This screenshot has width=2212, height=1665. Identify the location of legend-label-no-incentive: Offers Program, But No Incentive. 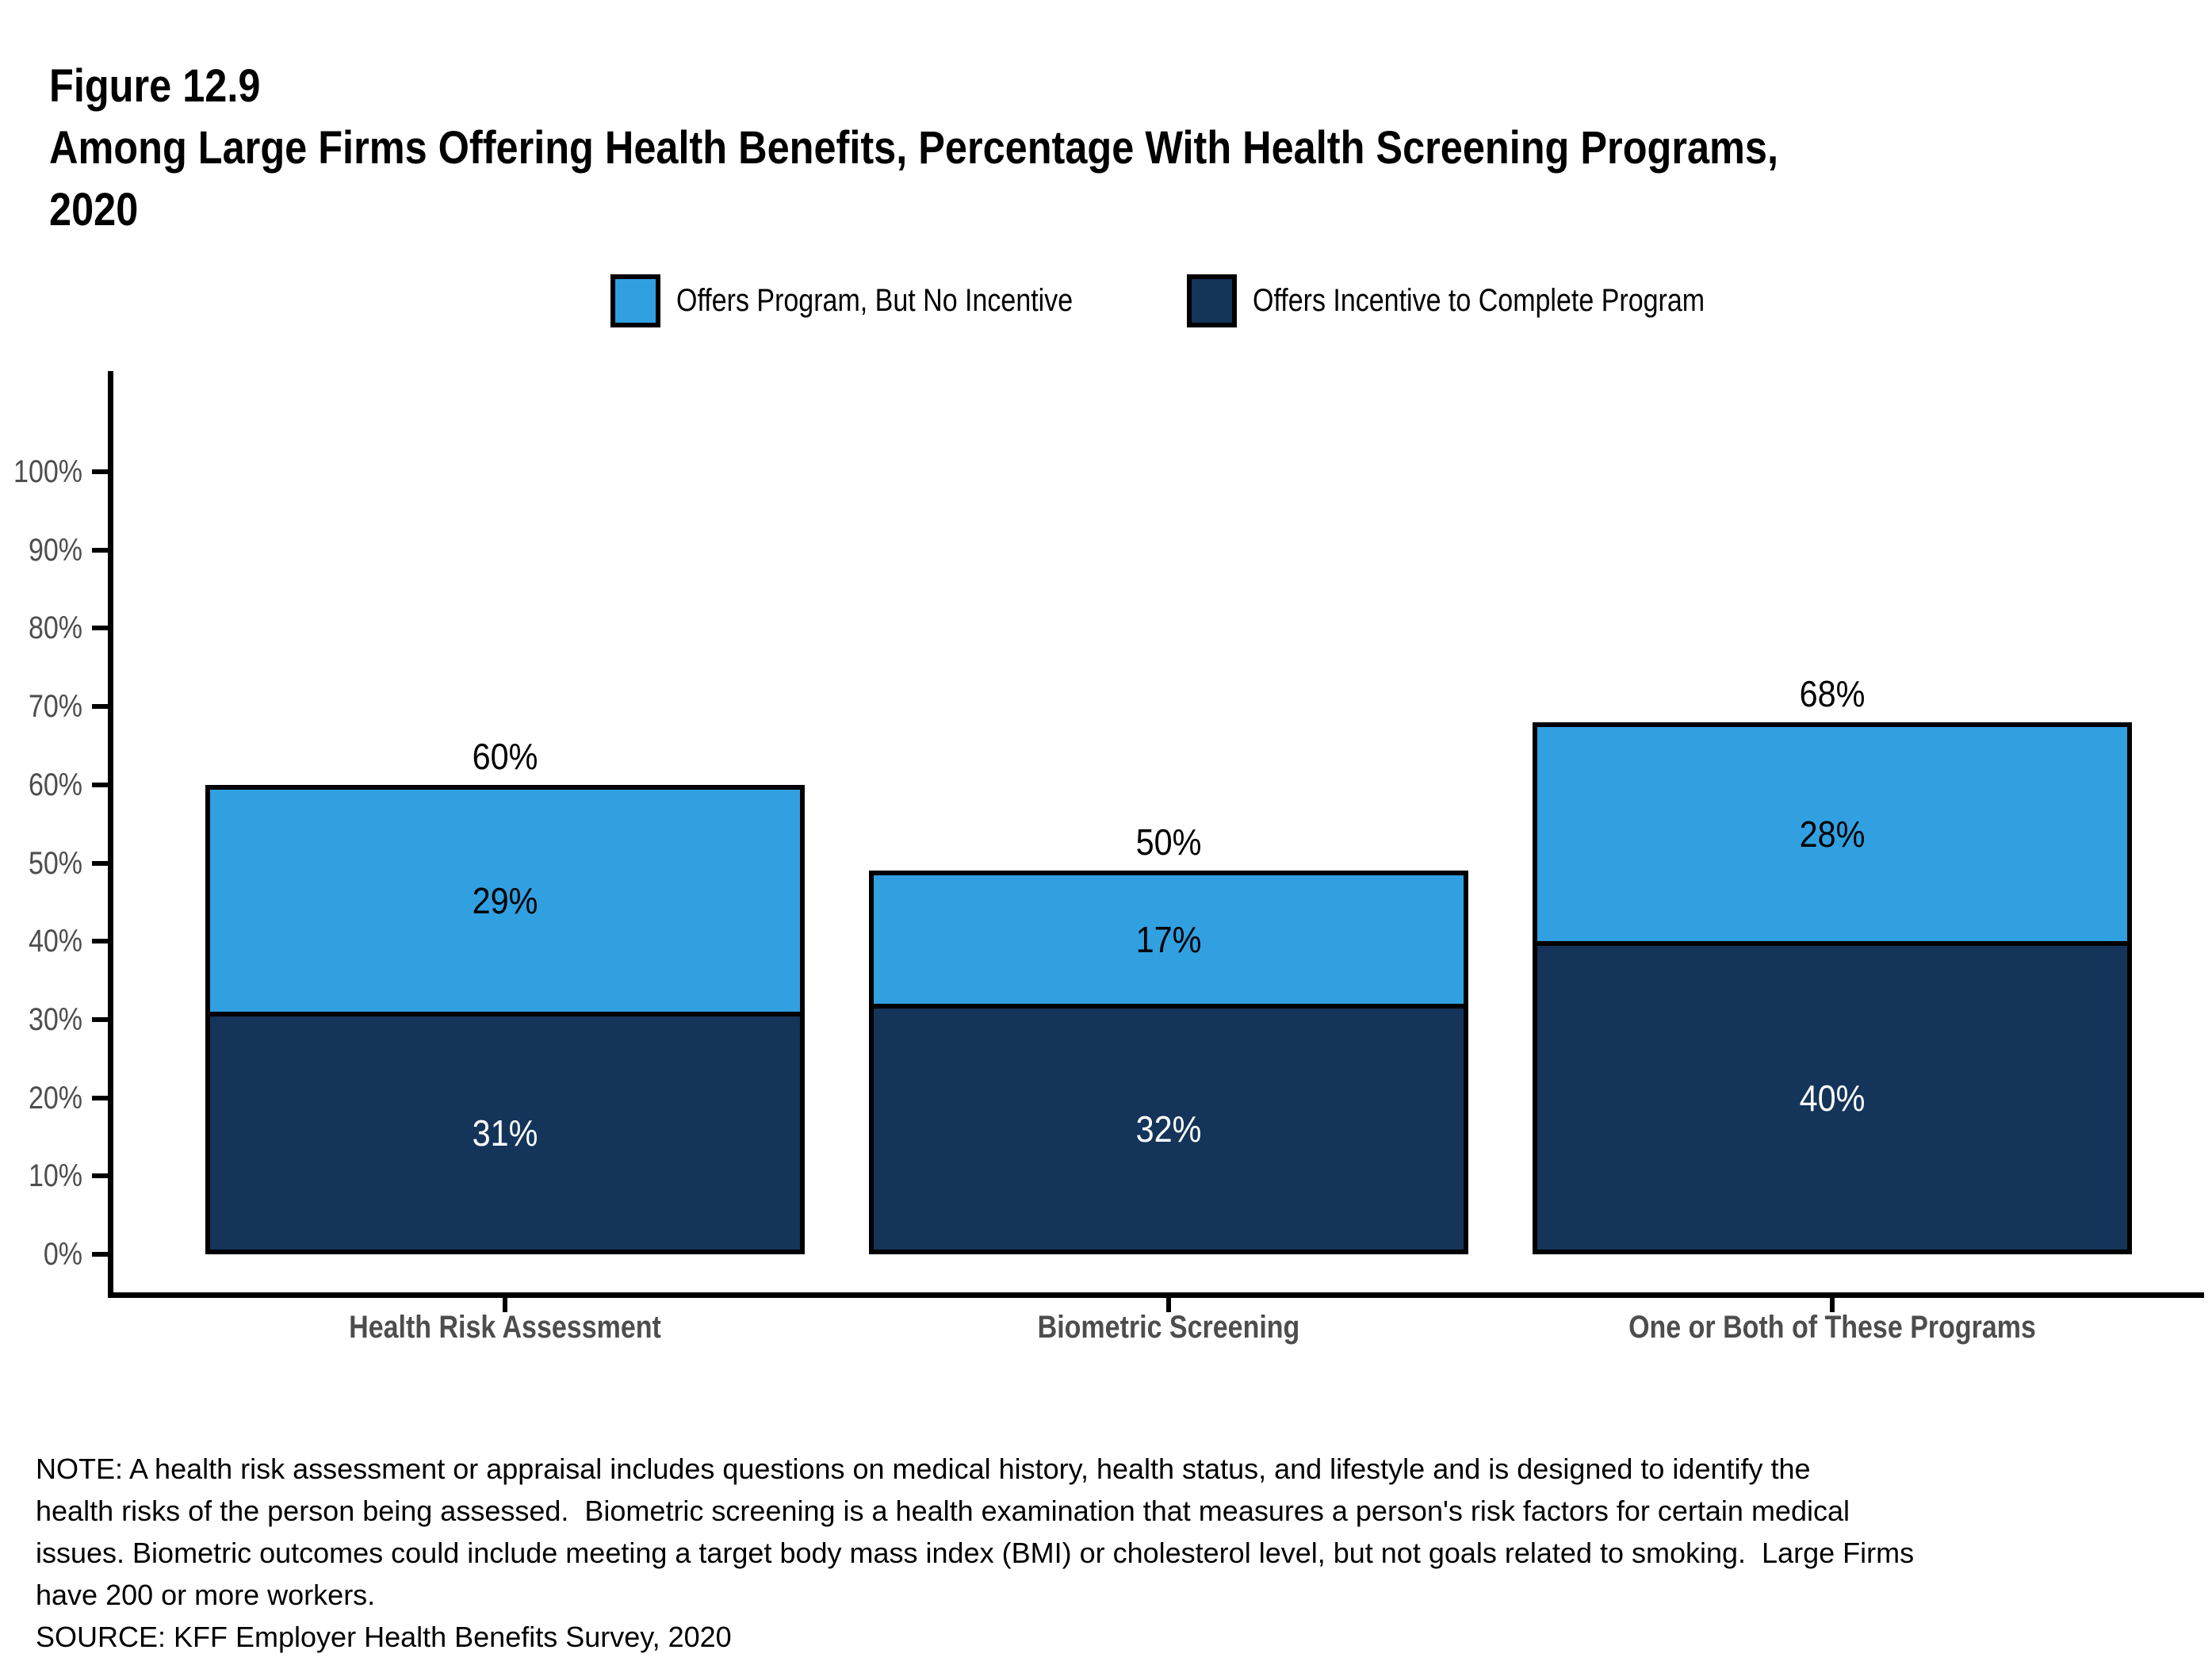
(874, 300).